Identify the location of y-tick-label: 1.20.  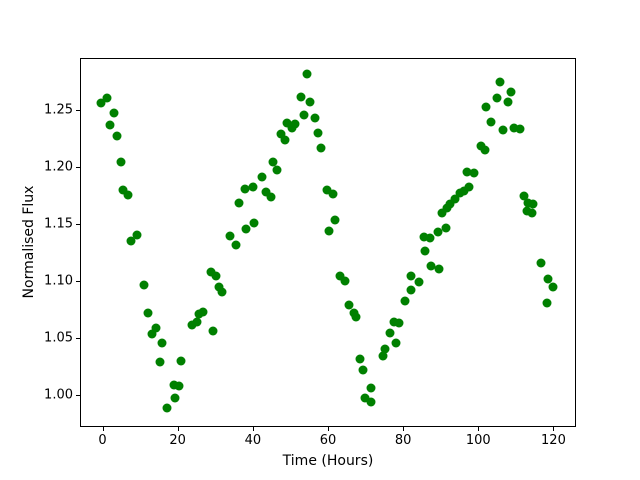
(58, 167).